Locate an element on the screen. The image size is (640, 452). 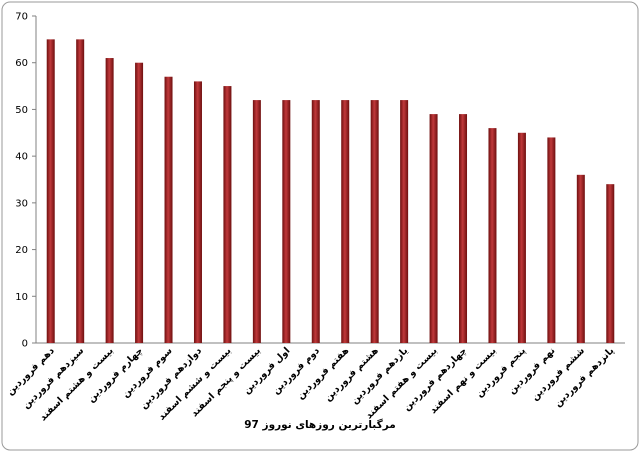
y-tick-label: 60 is located at coordinates (21, 63).